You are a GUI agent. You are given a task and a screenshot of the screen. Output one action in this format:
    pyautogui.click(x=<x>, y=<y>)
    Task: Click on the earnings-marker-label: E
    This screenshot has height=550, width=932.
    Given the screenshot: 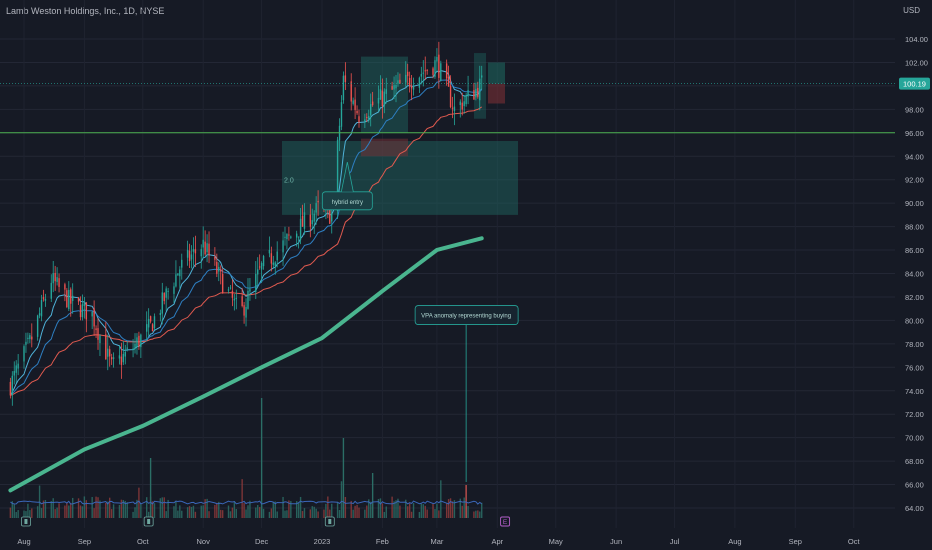 What is the action you would take?
    pyautogui.click(x=505, y=522)
    